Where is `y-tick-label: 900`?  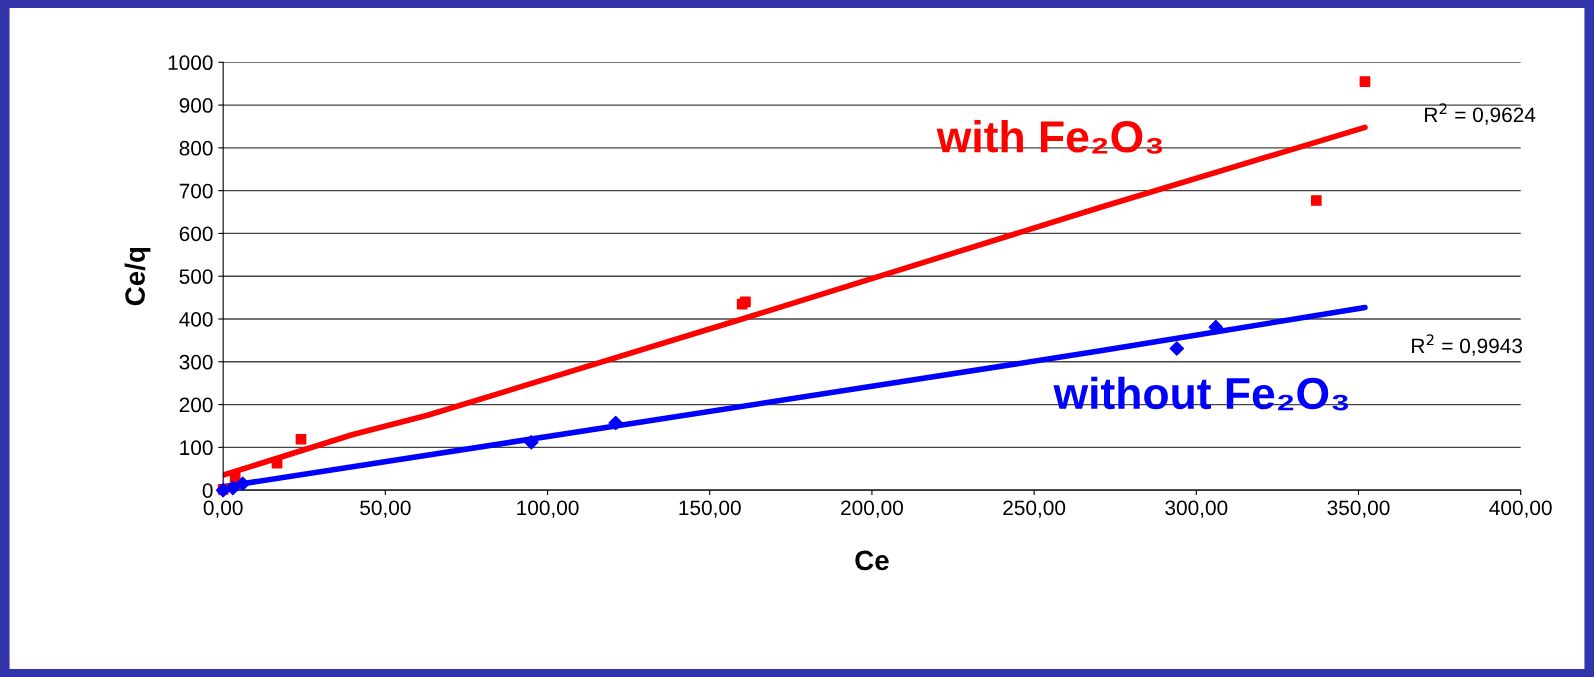 y-tick-label: 900 is located at coordinates (196, 105).